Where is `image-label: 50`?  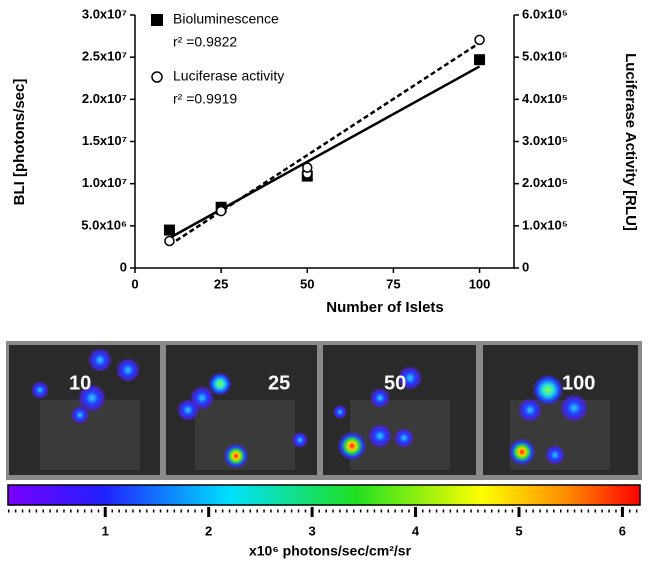
image-label: 50 is located at coordinates (395, 383).